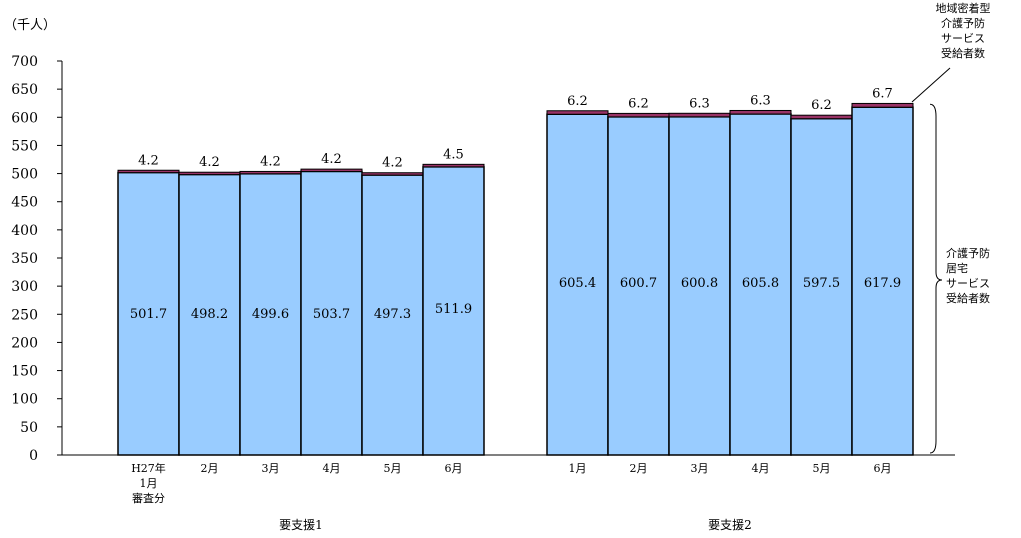  I want to click on data-label-kyotaku: 600.8, so click(699, 283).